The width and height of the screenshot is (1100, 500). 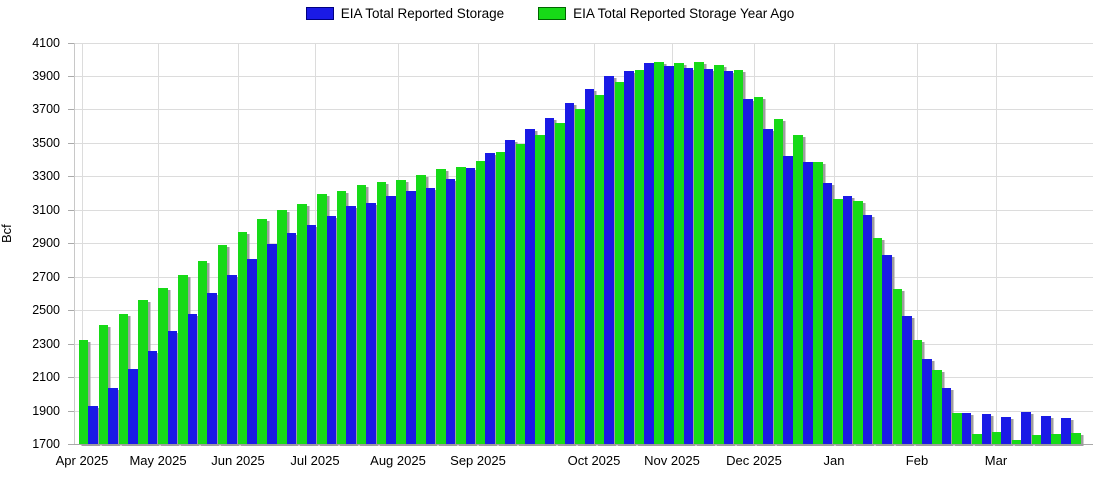 What do you see at coordinates (834, 460) in the screenshot?
I see `x-tick-label: Jan` at bounding box center [834, 460].